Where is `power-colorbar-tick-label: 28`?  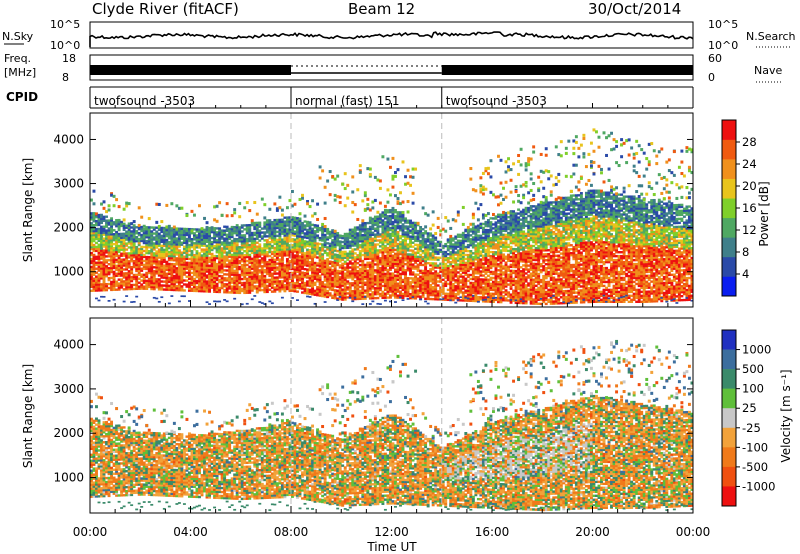
power-colorbar-tick-label: 28 is located at coordinates (749, 142).